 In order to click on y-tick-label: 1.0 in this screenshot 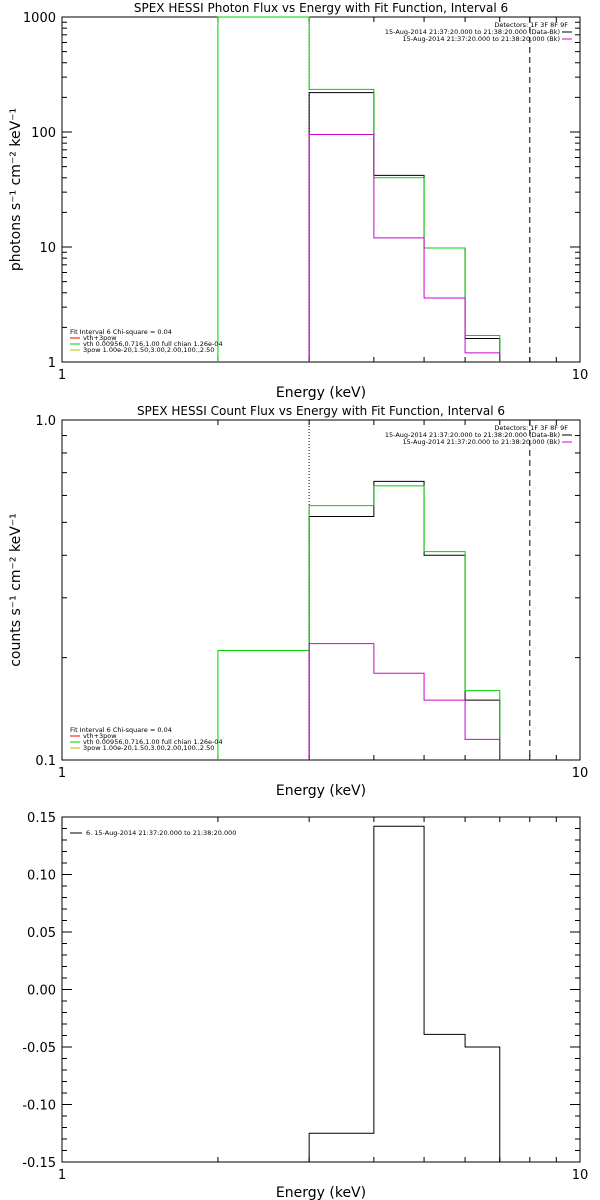, I will do `click(45, 421)`.